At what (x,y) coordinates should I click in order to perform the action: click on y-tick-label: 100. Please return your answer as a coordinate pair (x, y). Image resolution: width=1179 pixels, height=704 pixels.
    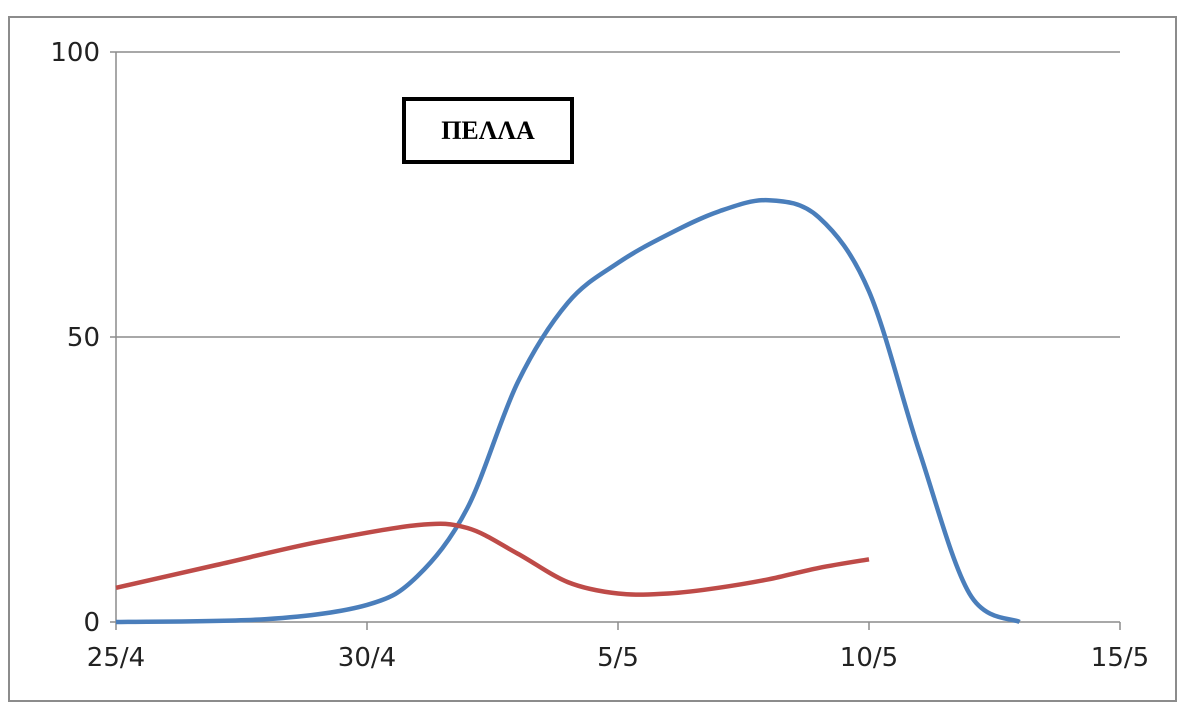
    Looking at the image, I should click on (75, 53).